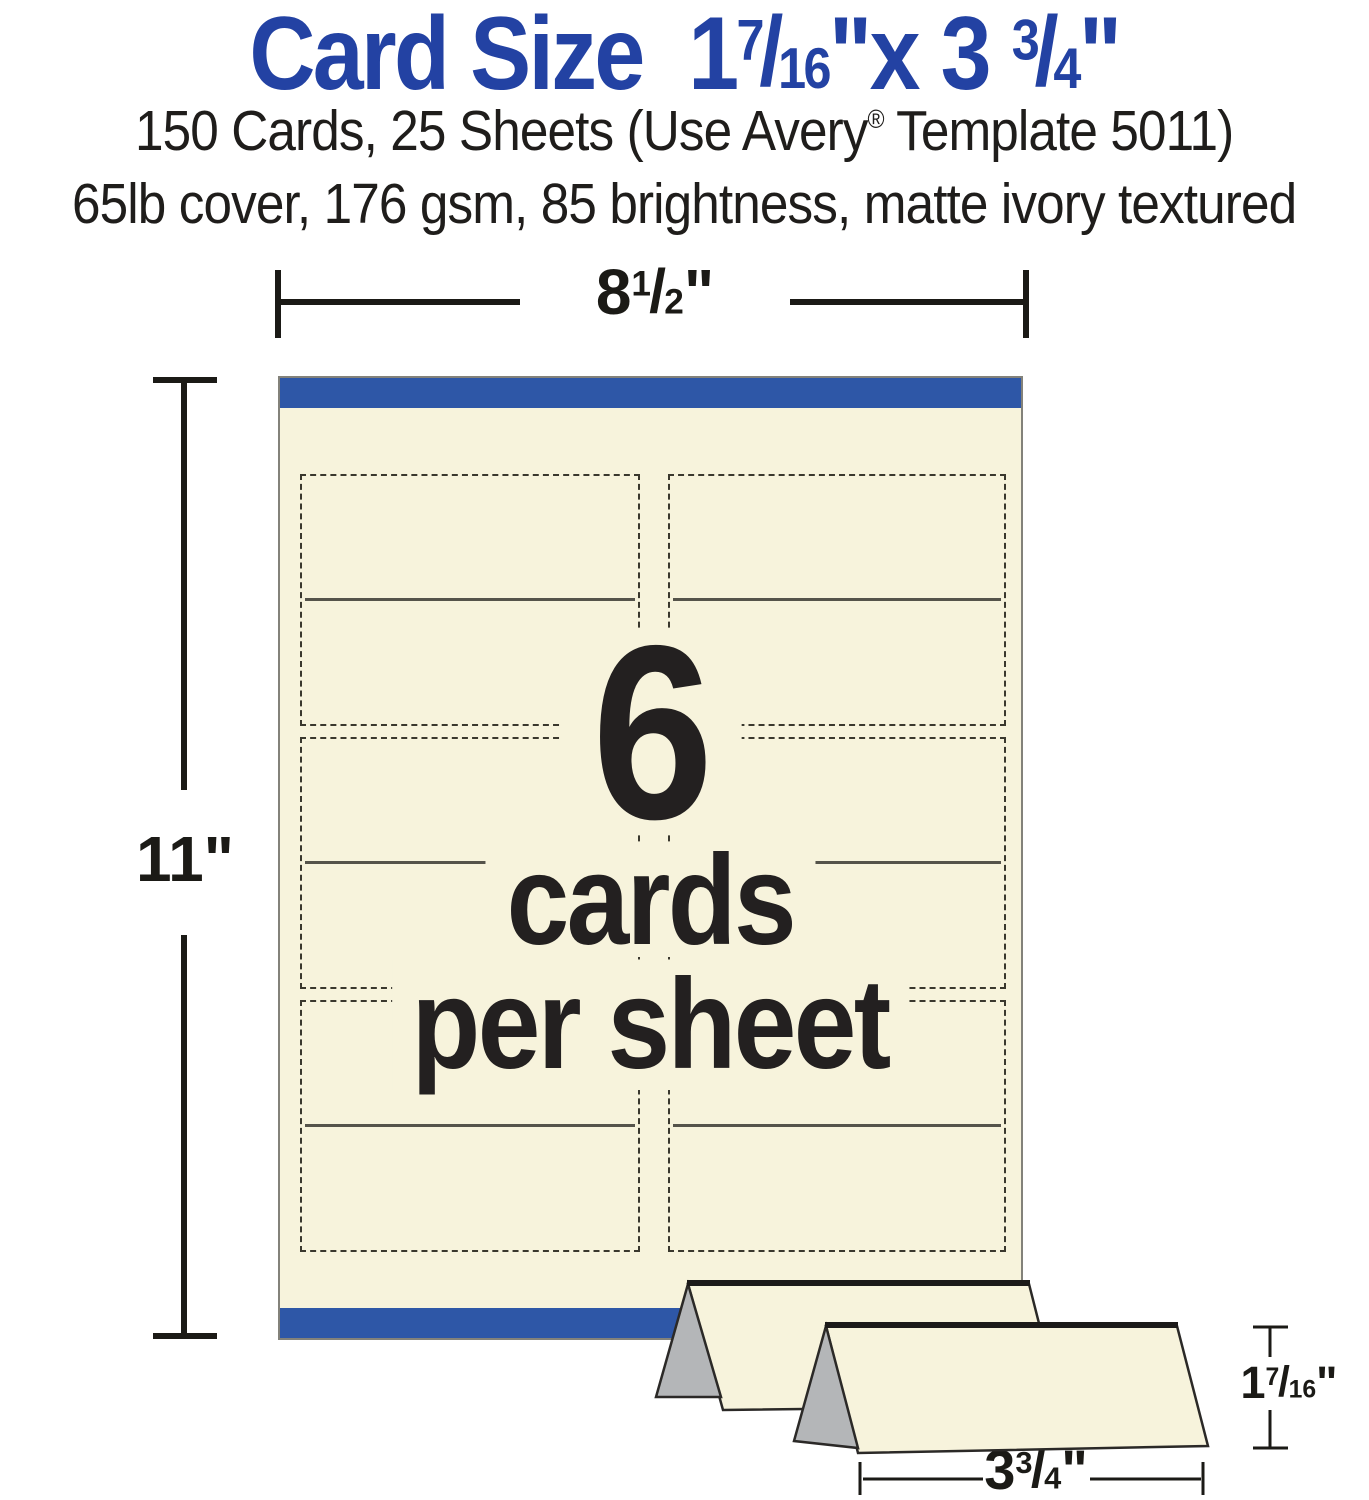 Image resolution: width=1369 pixels, height=1500 pixels. I want to click on per-sheet-word: per sheet, so click(650, 1025).